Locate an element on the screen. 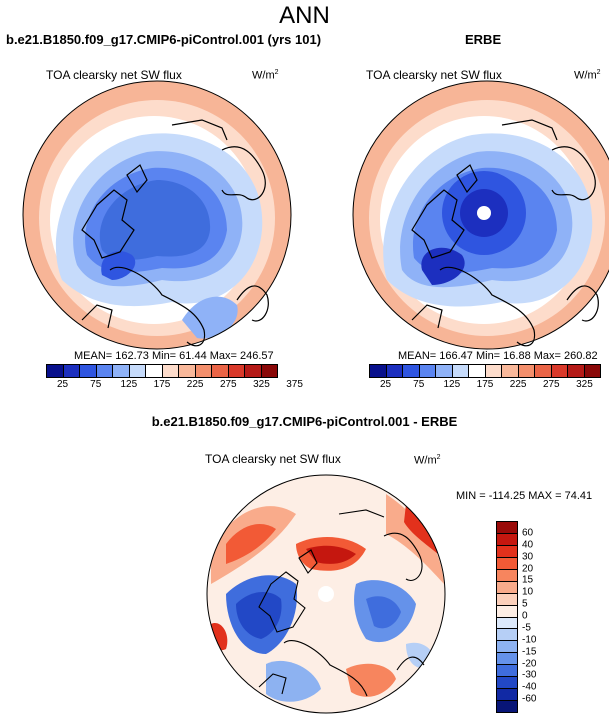  model-variable-label: TOA clearsky net SW flux is located at coordinates (114, 75).